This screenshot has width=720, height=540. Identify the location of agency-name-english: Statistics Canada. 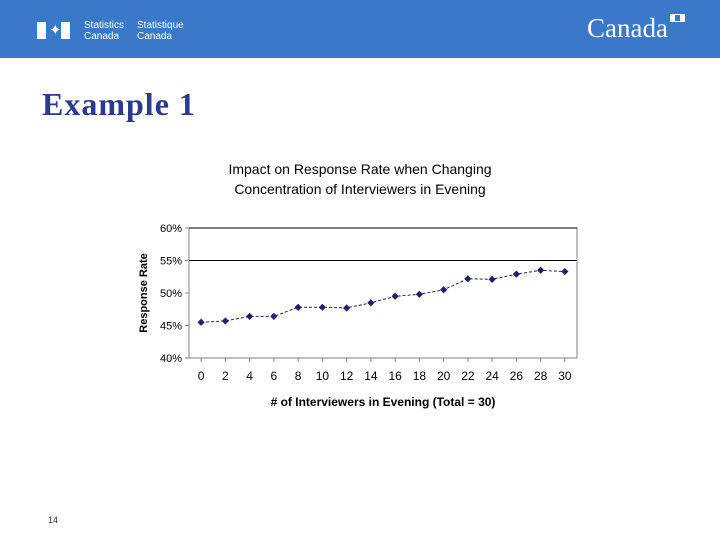
(104, 31).